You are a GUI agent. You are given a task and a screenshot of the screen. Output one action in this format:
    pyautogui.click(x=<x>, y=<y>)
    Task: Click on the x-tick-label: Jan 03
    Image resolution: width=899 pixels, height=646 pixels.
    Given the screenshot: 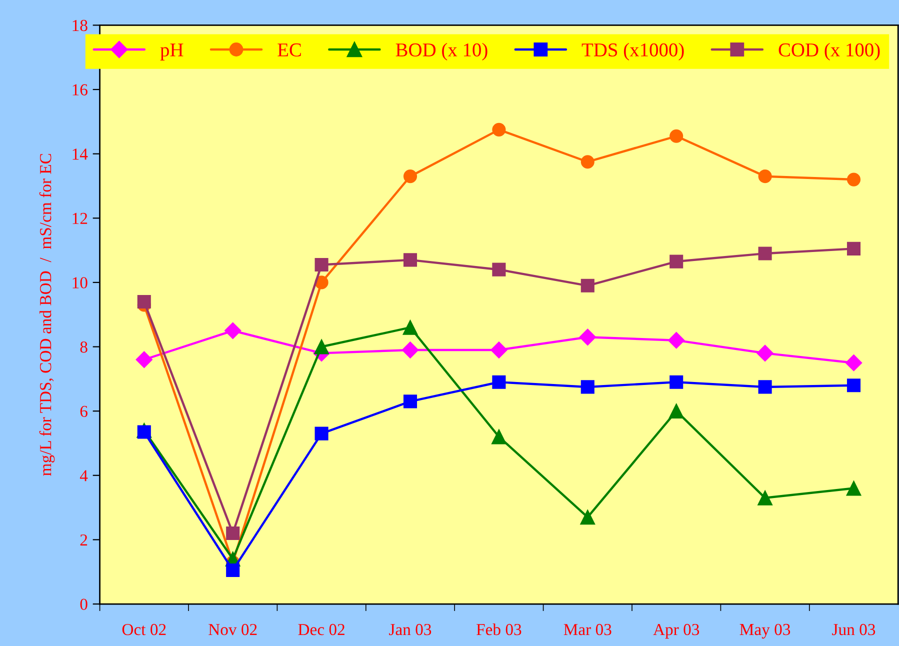 What is the action you would take?
    pyautogui.click(x=410, y=630)
    